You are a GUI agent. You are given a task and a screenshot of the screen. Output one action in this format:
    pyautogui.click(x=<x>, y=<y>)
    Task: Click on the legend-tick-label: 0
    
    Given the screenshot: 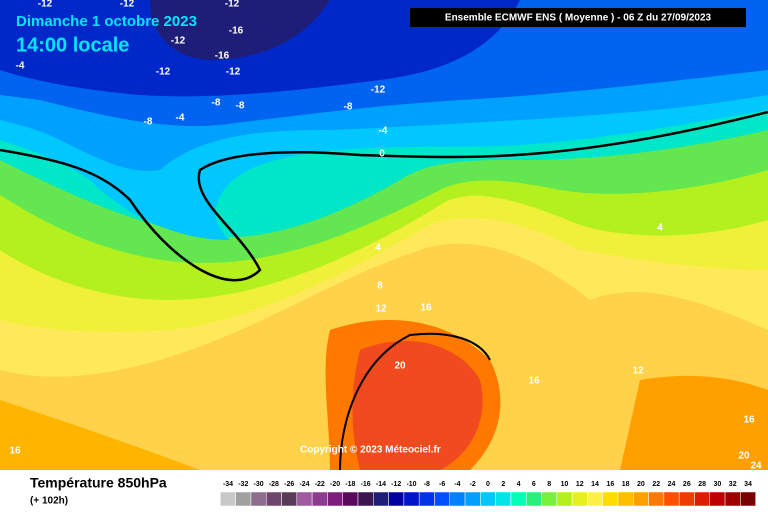 What is the action you would take?
    pyautogui.click(x=488, y=484)
    